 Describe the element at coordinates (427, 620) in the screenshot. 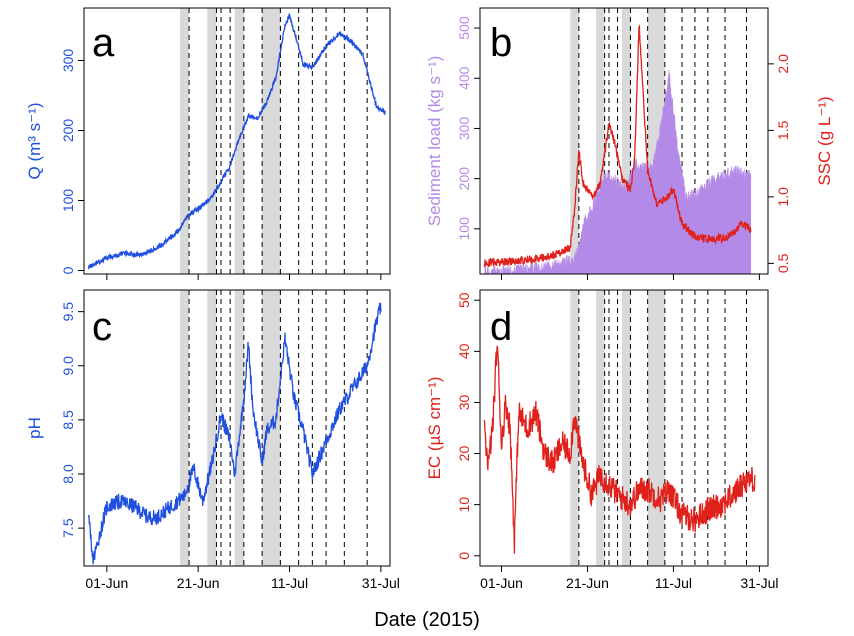

I see `x-axis-title: Date (2015)` at that location.